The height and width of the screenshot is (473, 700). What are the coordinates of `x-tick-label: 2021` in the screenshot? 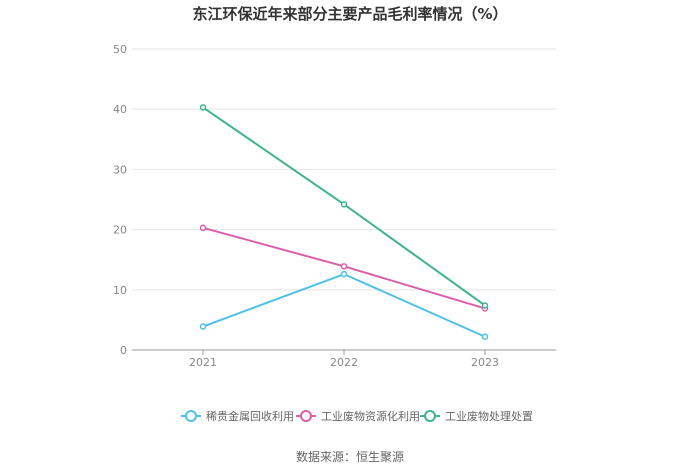 It's located at (203, 362).